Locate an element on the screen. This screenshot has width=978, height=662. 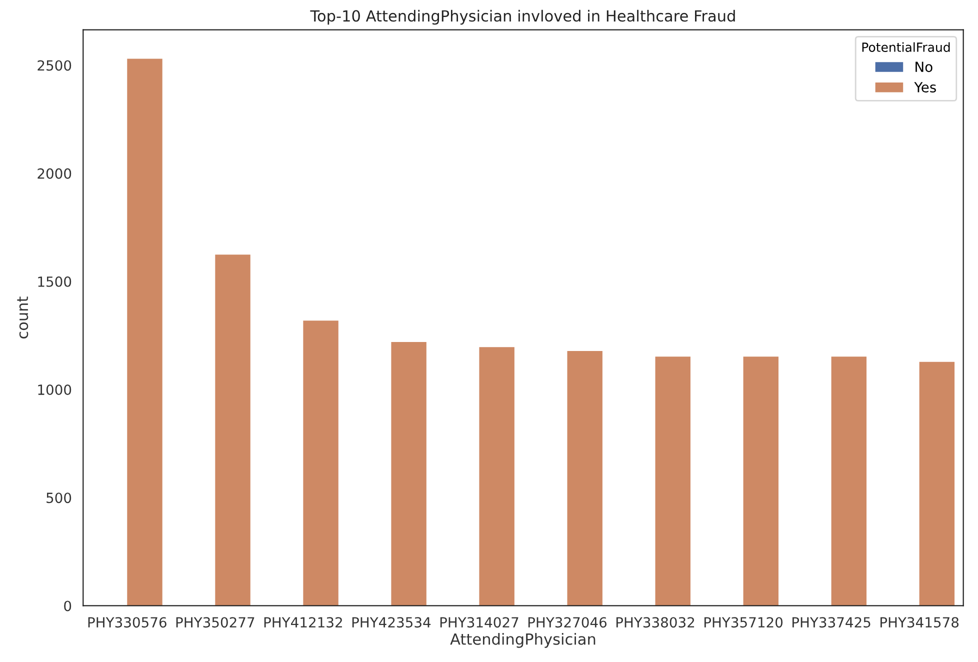
x-tick-label: PHY330576 is located at coordinates (127, 622).